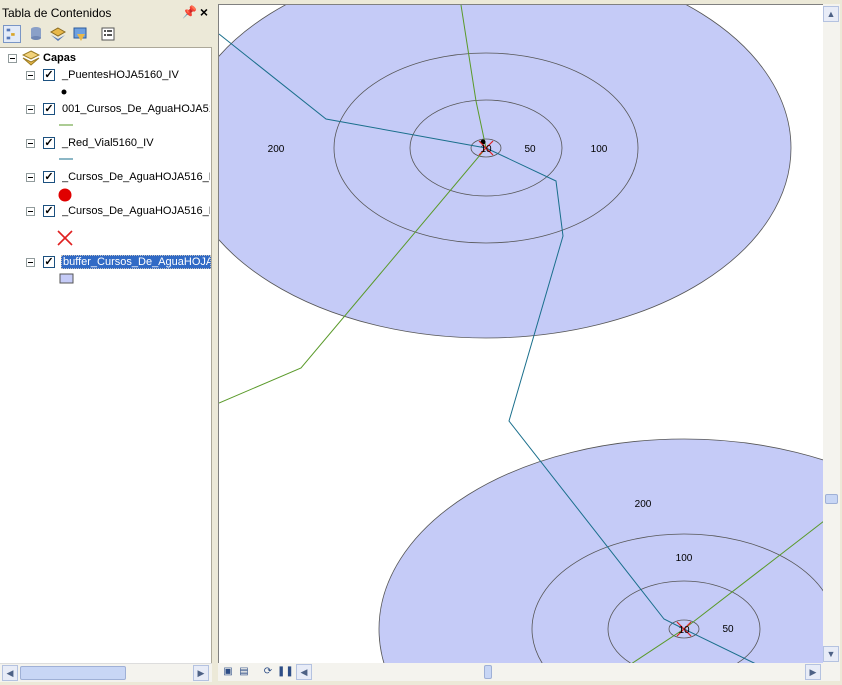 This screenshot has height=685, width=842. What do you see at coordinates (58, 34) in the screenshot?
I see `list-by-visibility-icon` at bounding box center [58, 34].